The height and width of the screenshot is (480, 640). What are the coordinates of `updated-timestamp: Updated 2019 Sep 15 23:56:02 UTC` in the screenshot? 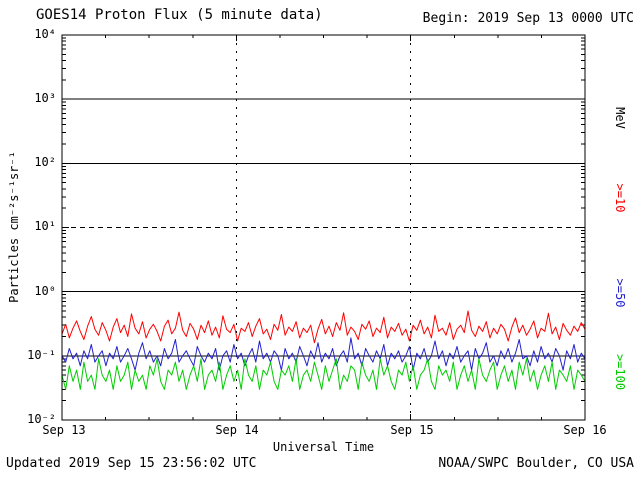 It's located at (131, 463).